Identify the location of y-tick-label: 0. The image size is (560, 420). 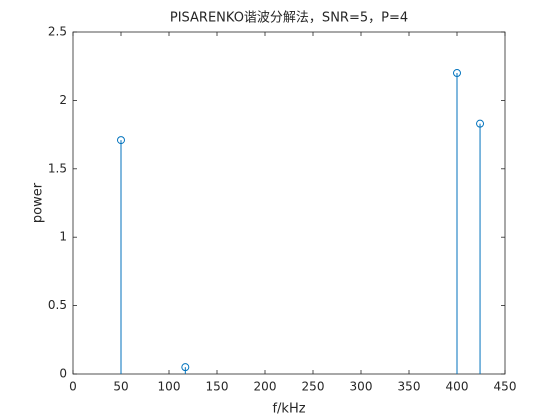
(63, 374).